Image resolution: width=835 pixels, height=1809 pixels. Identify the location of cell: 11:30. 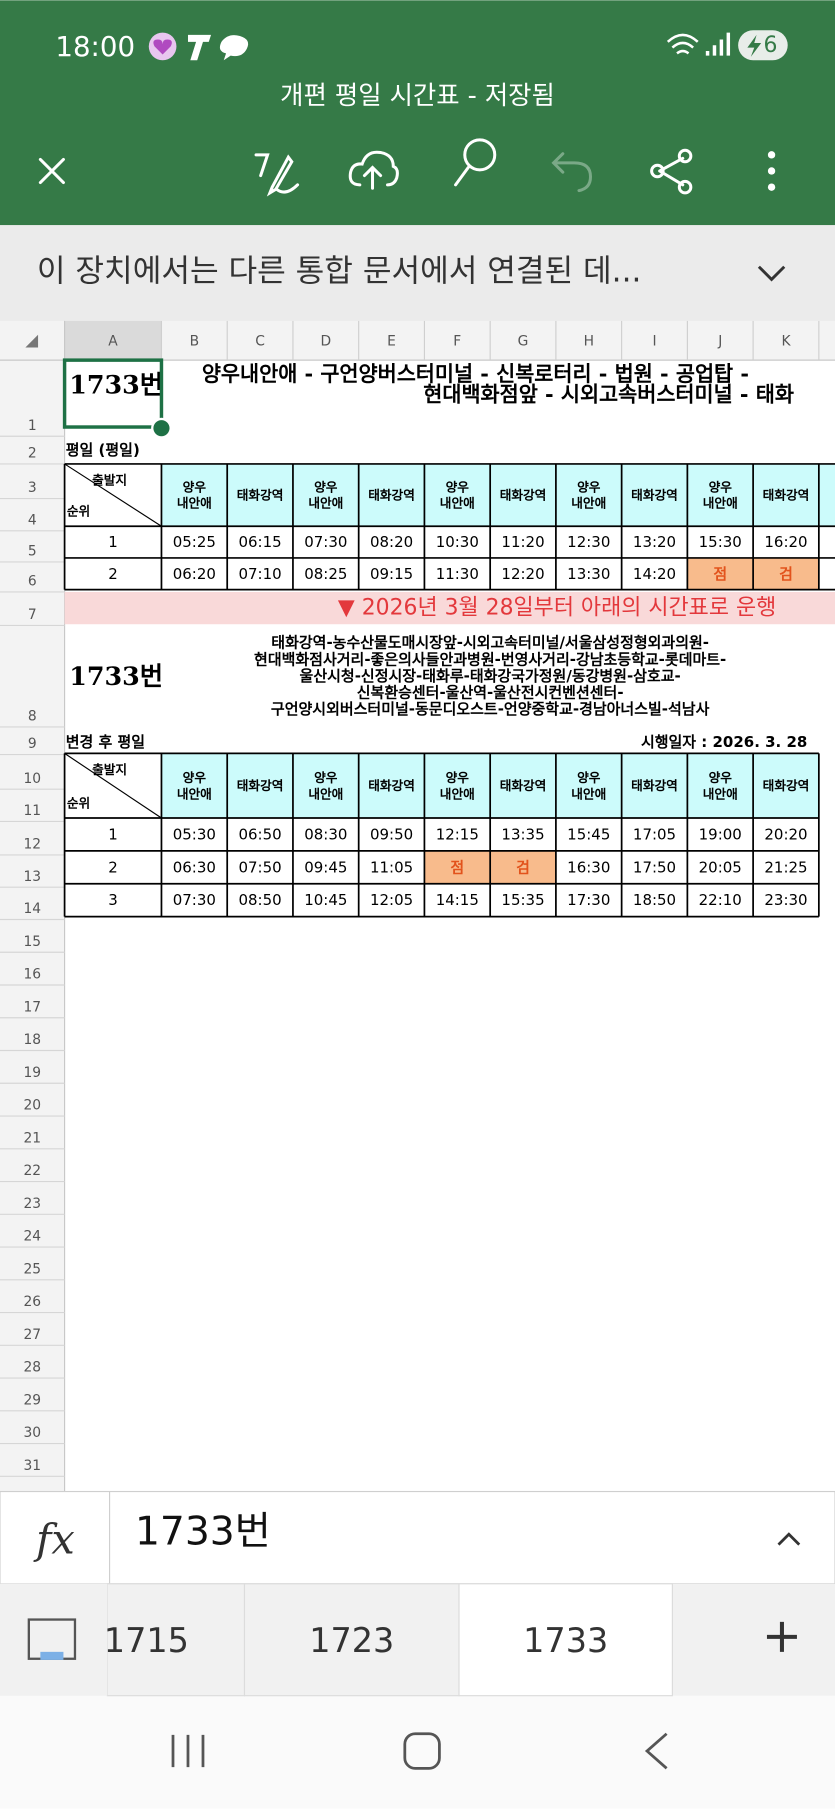
(457, 574).